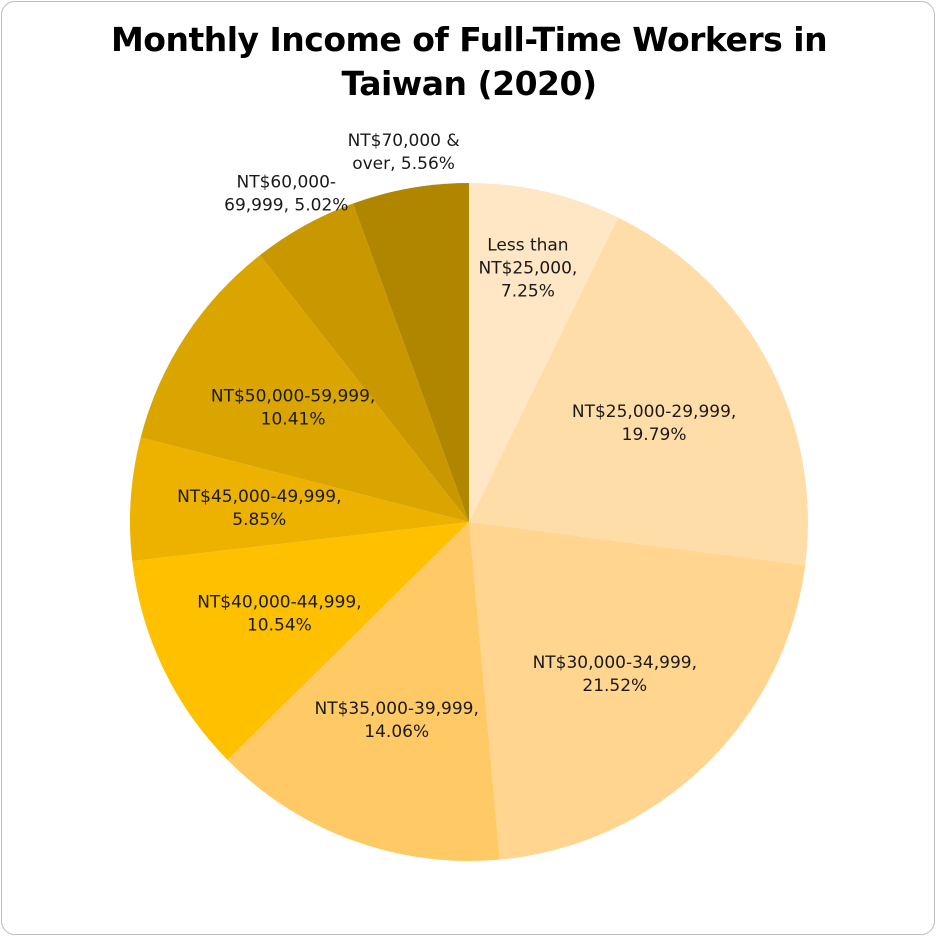  What do you see at coordinates (259, 497) in the screenshot?
I see `pie-slice-label-line: NT$45,000-49,999,` at bounding box center [259, 497].